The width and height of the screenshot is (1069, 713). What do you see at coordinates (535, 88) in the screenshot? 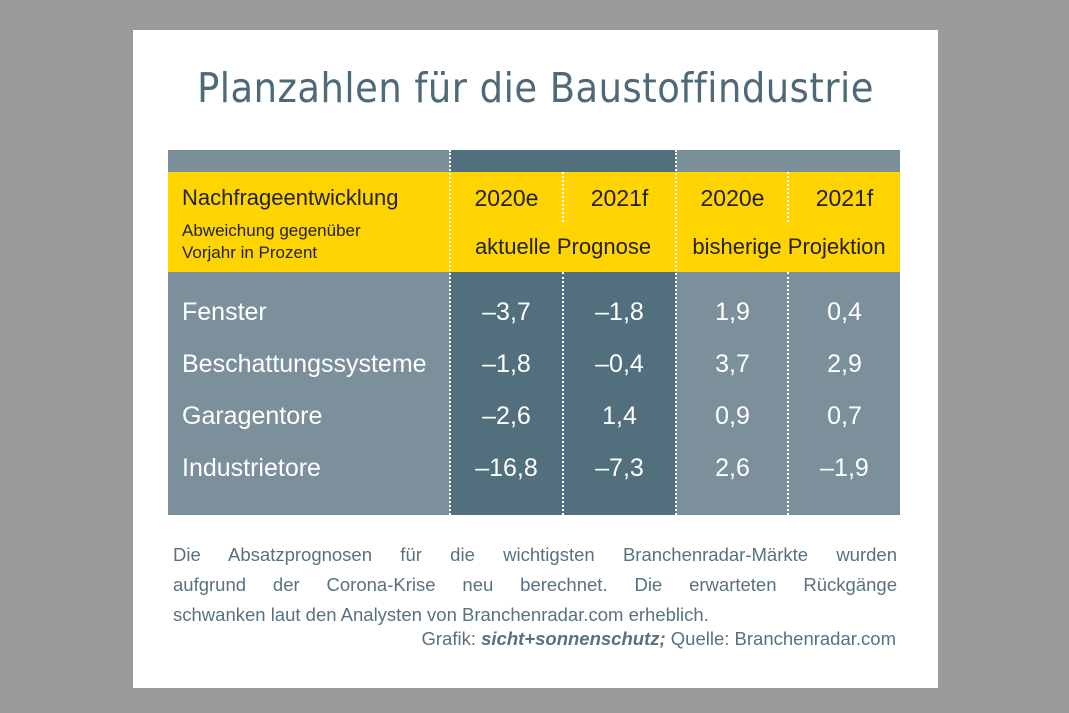
I see `page-title: Planzahlen für die Baustoffindustrie` at bounding box center [535, 88].